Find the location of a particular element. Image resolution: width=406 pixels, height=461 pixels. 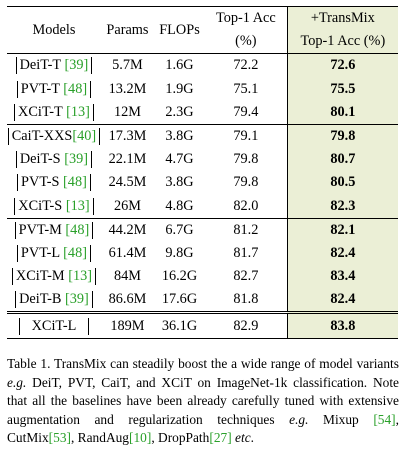

flops-cell: 1.6G is located at coordinates (179, 65).